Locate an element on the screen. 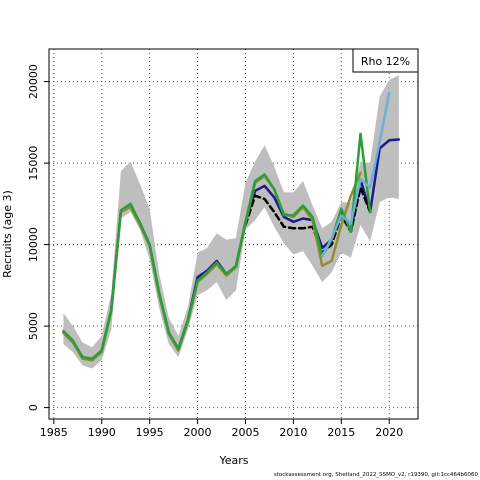 This screenshot has width=480, height=480. legend: Rho 12% is located at coordinates (385, 60).